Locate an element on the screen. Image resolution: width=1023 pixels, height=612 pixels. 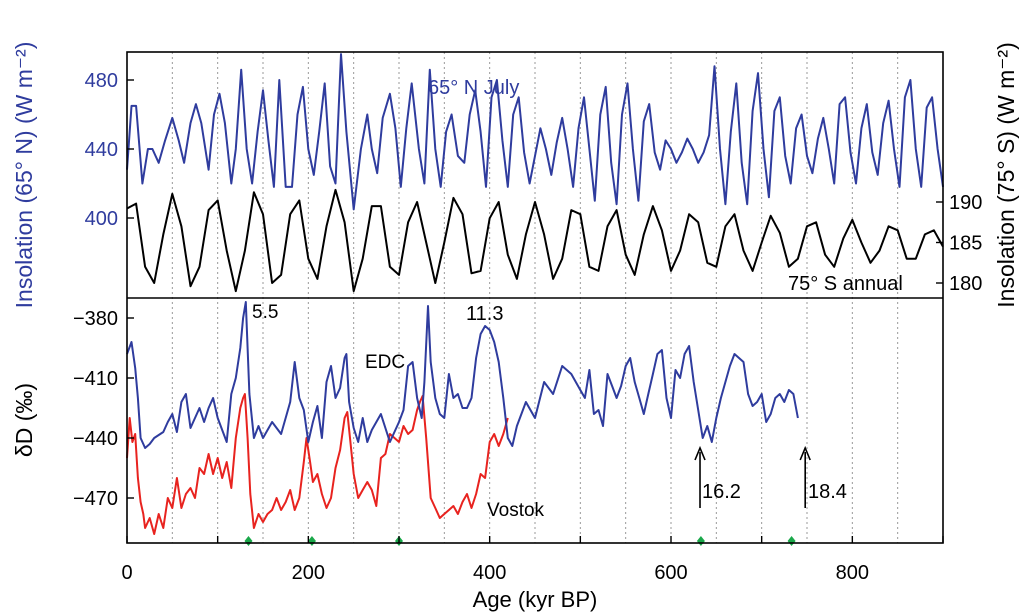
annotation-75s-annual: 75° S annual is located at coordinates (845, 284).